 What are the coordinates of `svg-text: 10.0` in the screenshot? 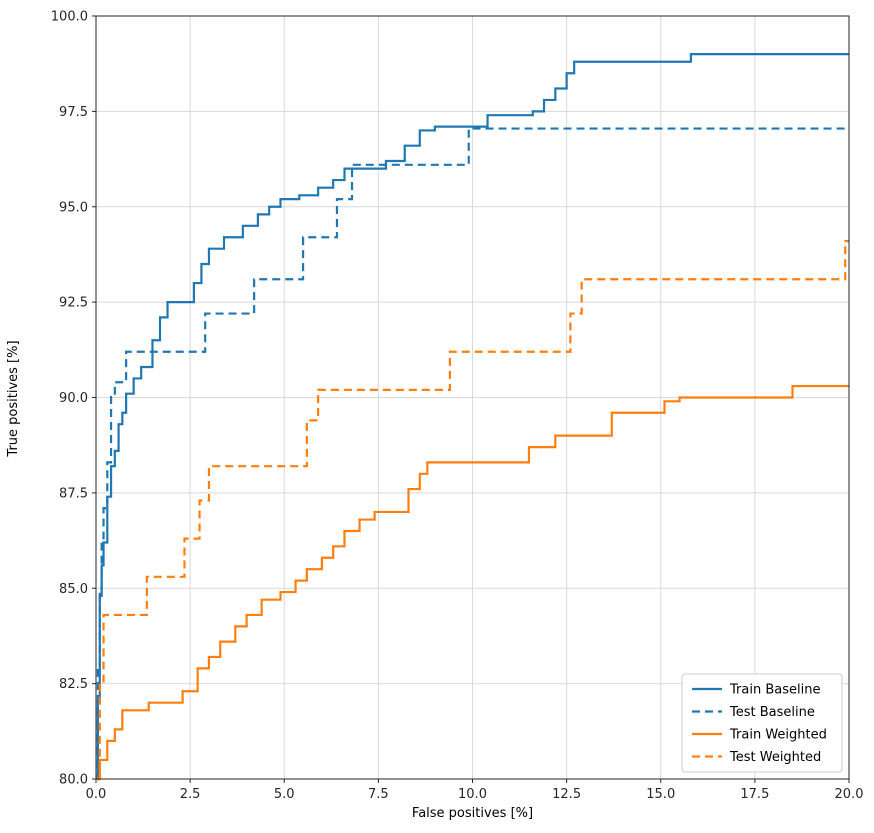 It's located at (472, 794).